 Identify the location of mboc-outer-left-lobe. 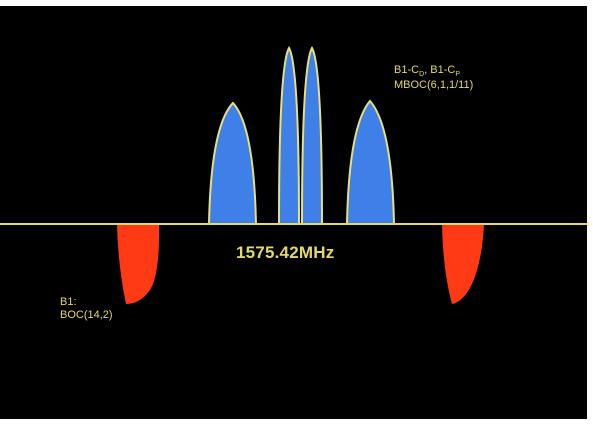
(232, 163).